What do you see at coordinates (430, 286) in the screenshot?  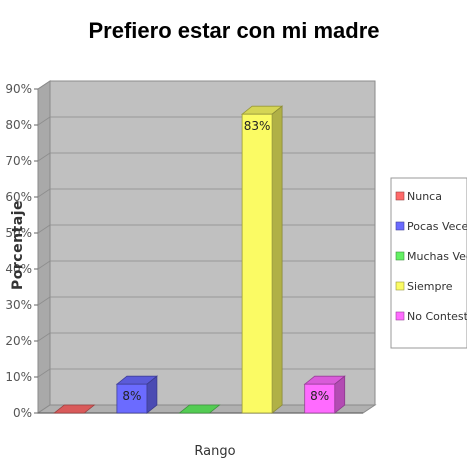 I see `legend-label: Siempre` at bounding box center [430, 286].